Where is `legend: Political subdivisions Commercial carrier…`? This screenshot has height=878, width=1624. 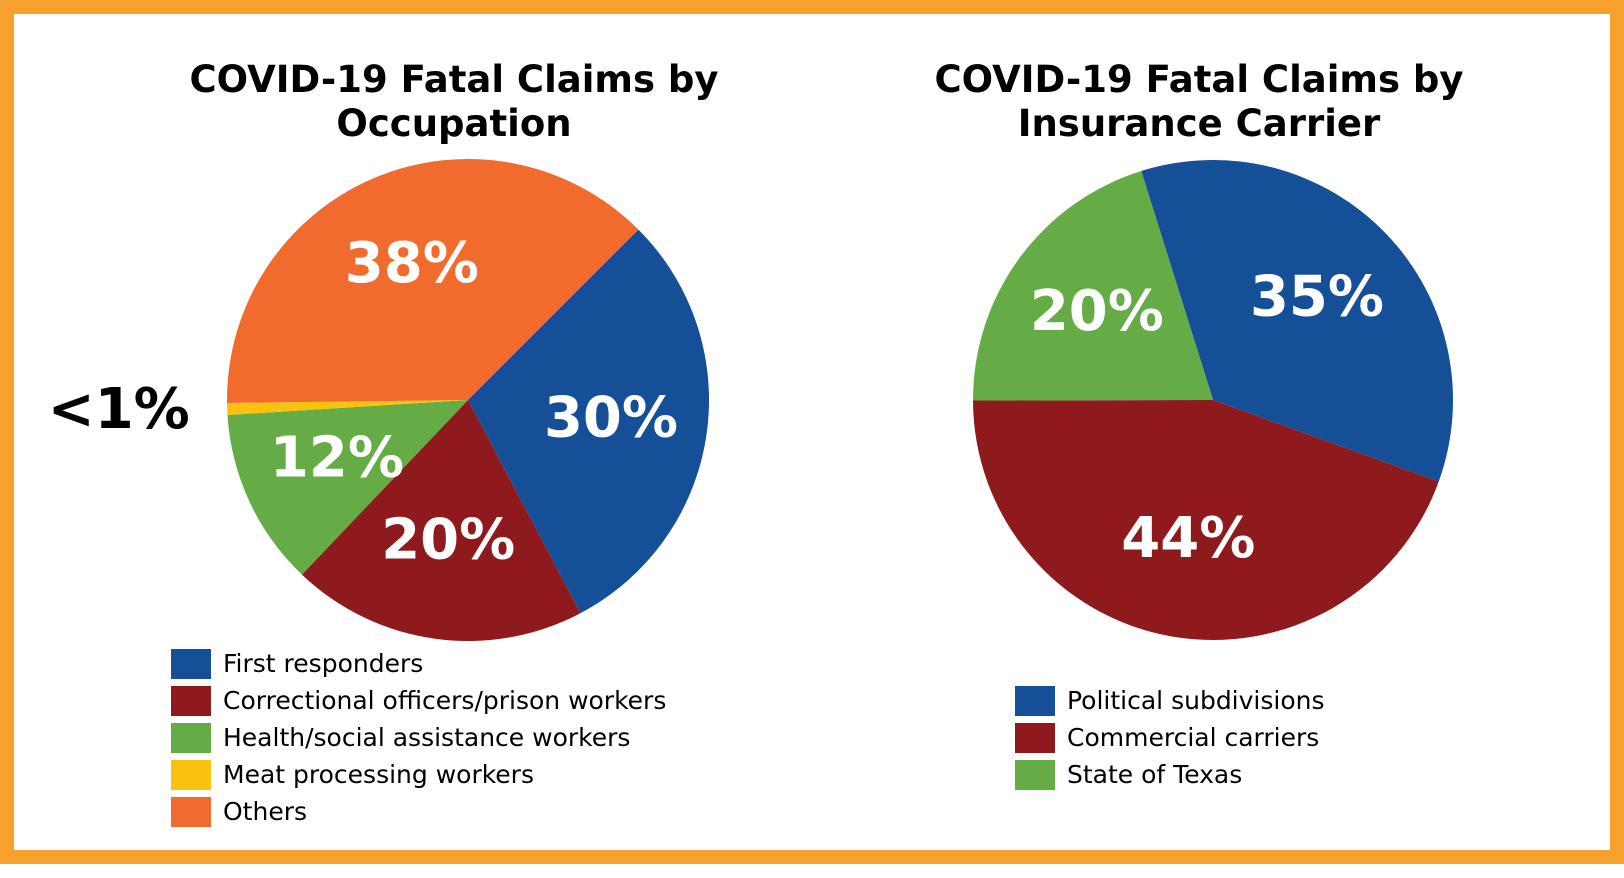
legend: Political subdivisions Commercial carrier… is located at coordinates (1170, 737).